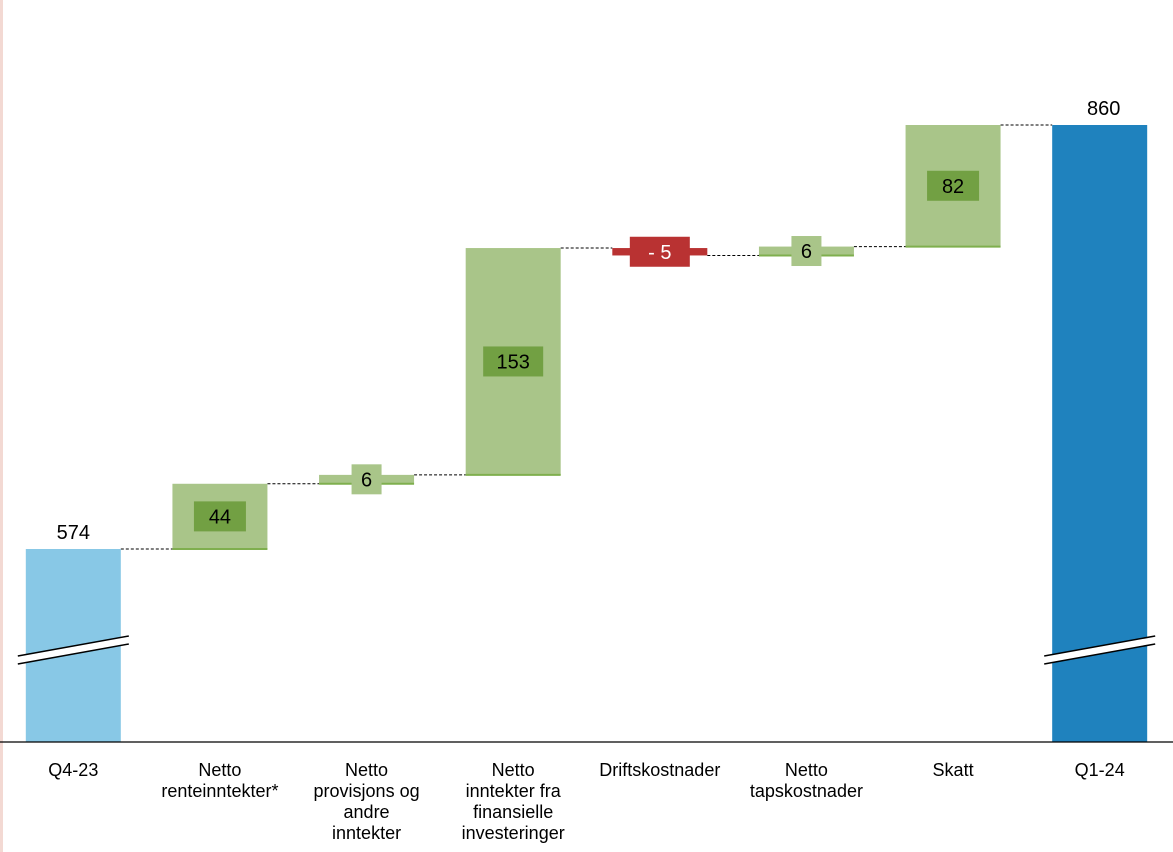 This screenshot has height=852, width=1173. Describe the element at coordinates (1, 426) in the screenshot. I see `left-edge-strip` at that location.